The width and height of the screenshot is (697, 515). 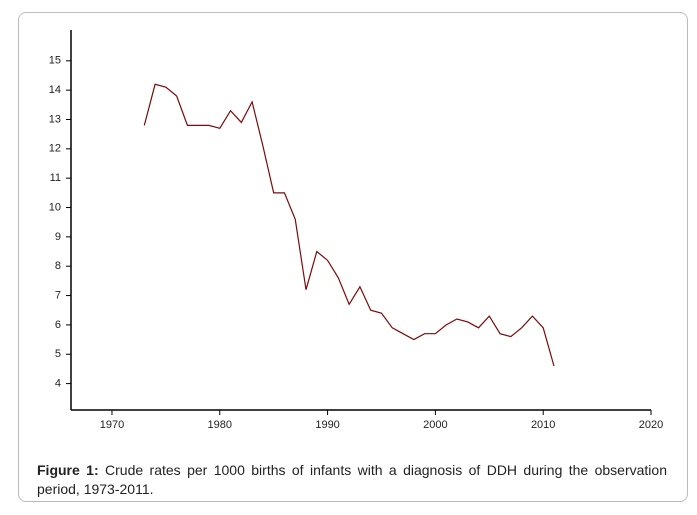 I want to click on y-tick-label: 10, so click(x=55, y=207).